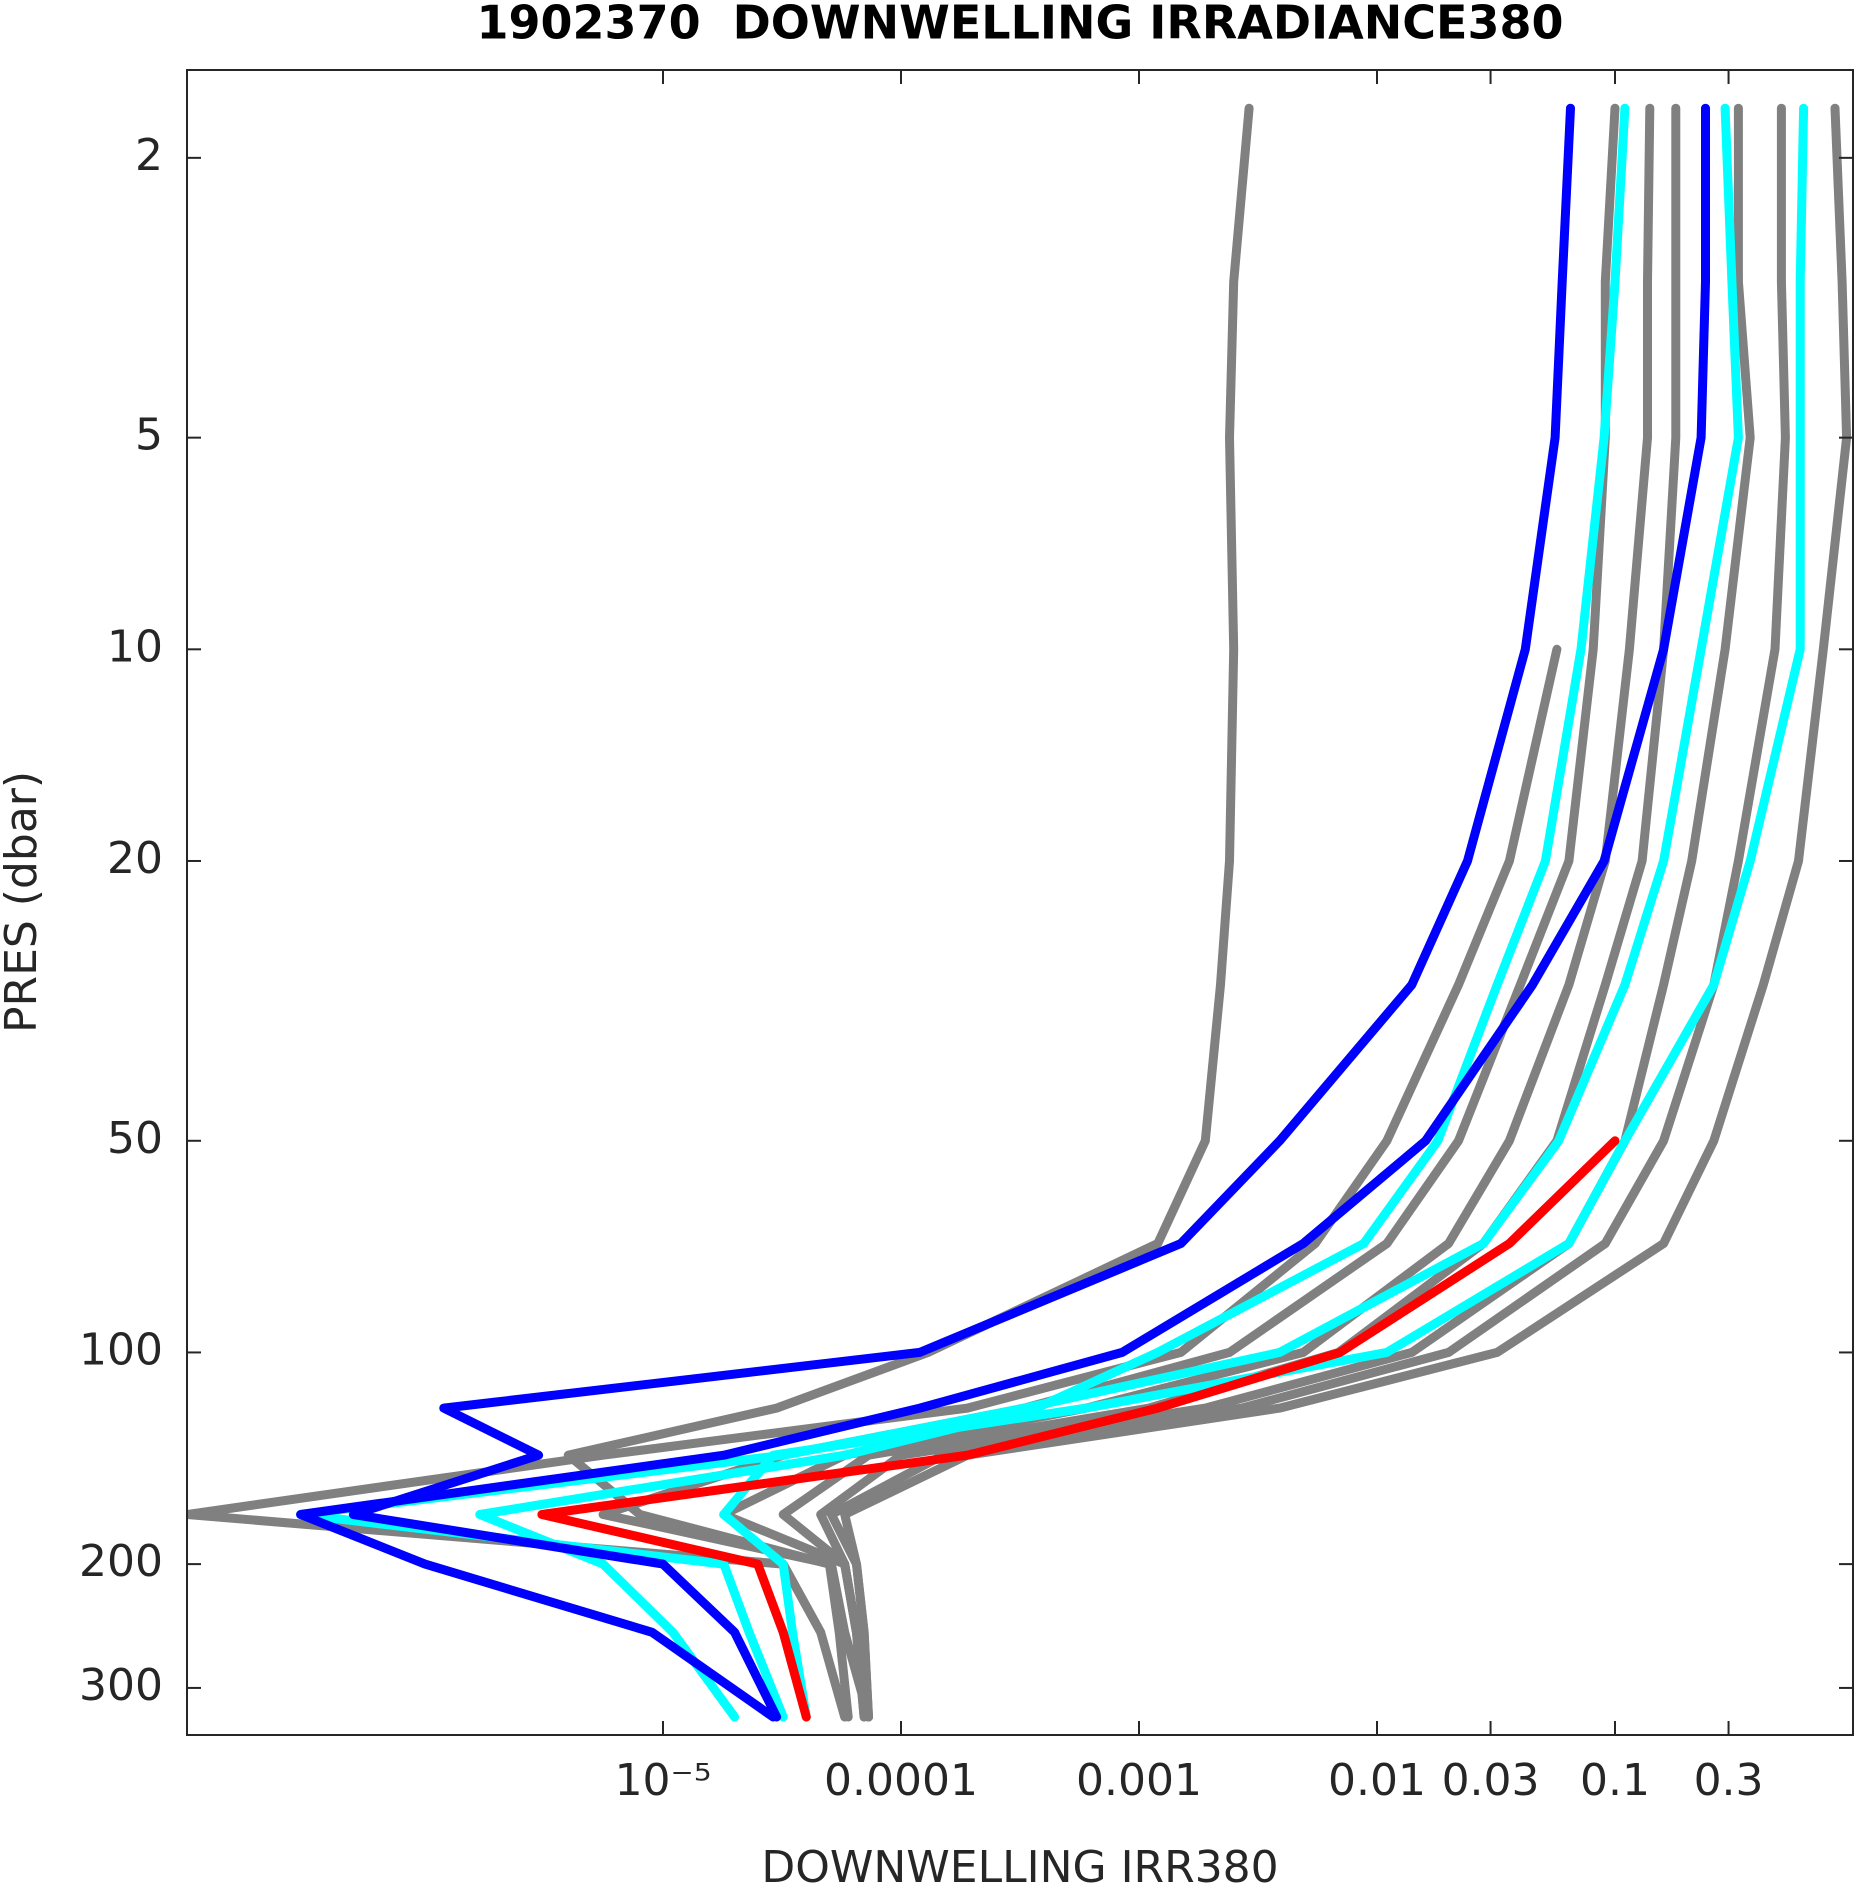 This screenshot has width=1865, height=1896. What do you see at coordinates (135, 858) in the screenshot?
I see `y-tick-label: 20` at bounding box center [135, 858].